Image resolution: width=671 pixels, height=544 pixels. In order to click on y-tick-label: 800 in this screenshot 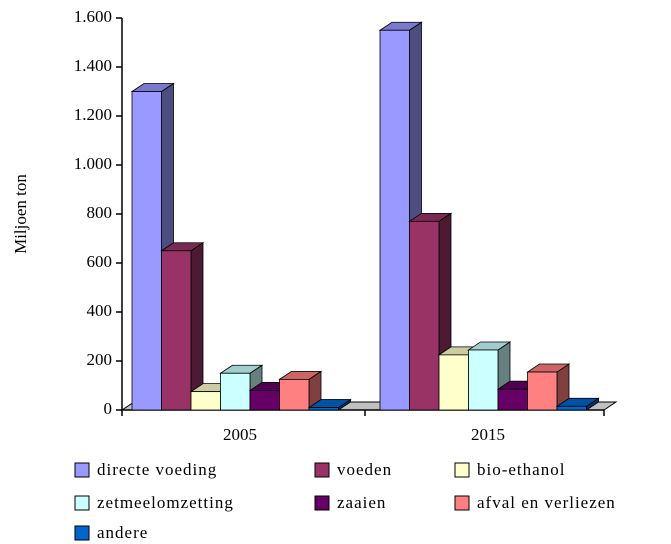, I will do `click(100, 212)`.